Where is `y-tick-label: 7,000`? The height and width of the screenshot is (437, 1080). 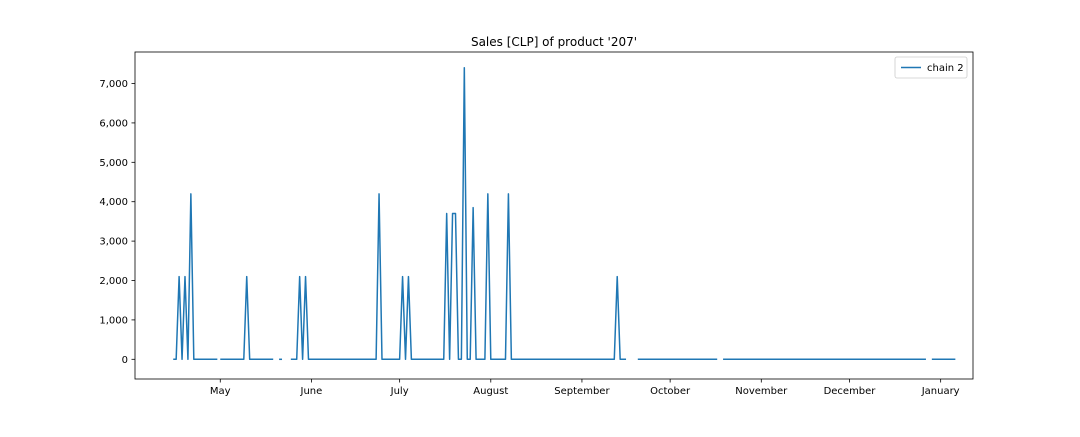 y-tick-label: 7,000 is located at coordinates (113, 84).